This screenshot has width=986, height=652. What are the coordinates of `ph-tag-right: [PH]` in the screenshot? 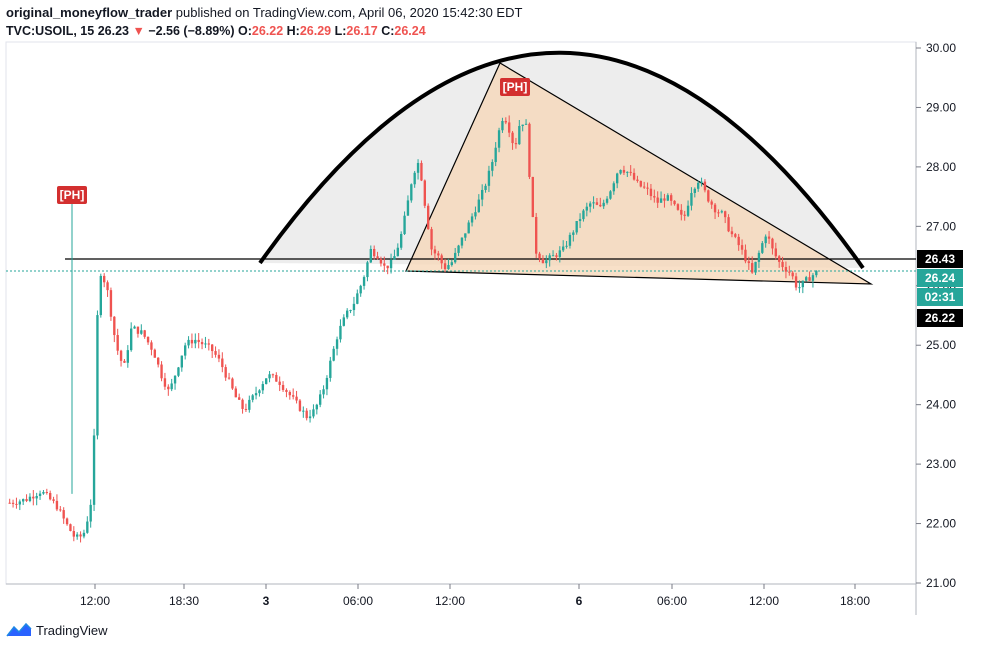 It's located at (515, 87).